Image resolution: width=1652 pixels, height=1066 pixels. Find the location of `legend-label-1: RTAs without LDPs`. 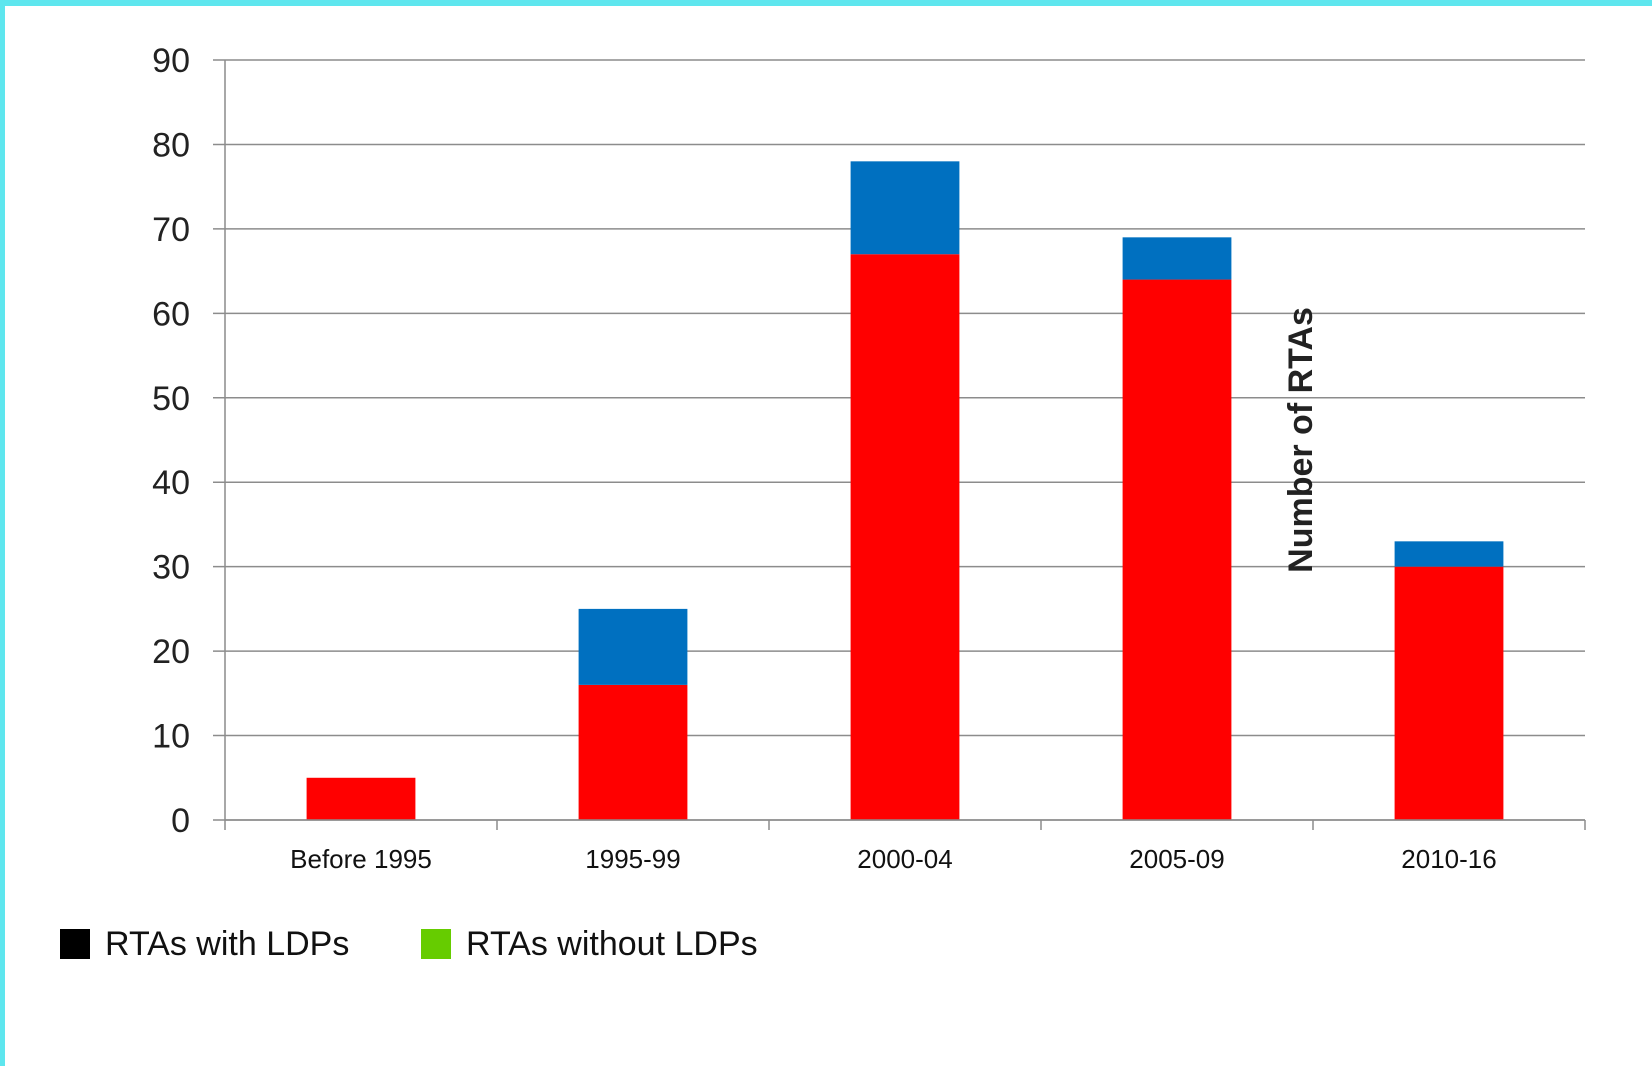

legend-label-1: RTAs without LDPs is located at coordinates (612, 944).